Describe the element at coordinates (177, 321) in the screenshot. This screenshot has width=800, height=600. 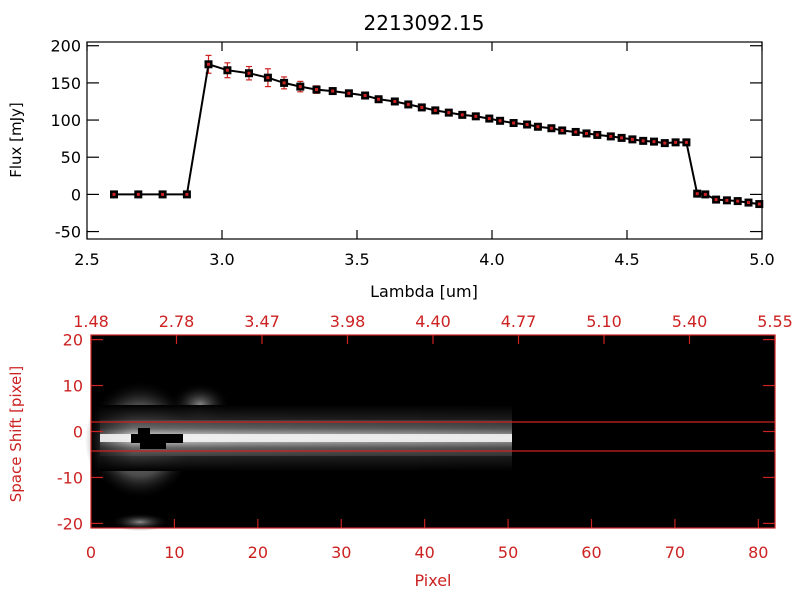
I see `image-top-tick-label: 2.78` at that location.